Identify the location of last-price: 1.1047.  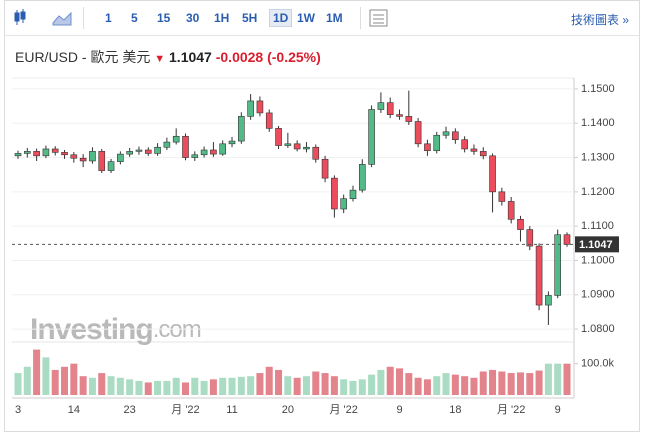
(190, 57).